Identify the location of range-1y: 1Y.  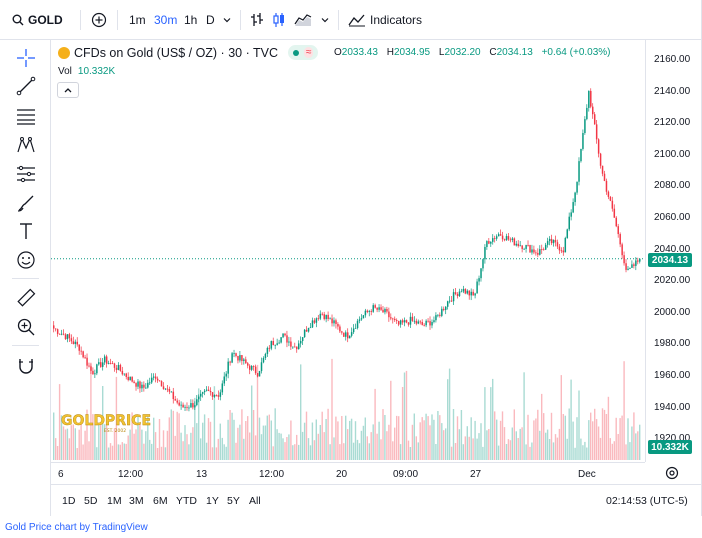
(212, 501).